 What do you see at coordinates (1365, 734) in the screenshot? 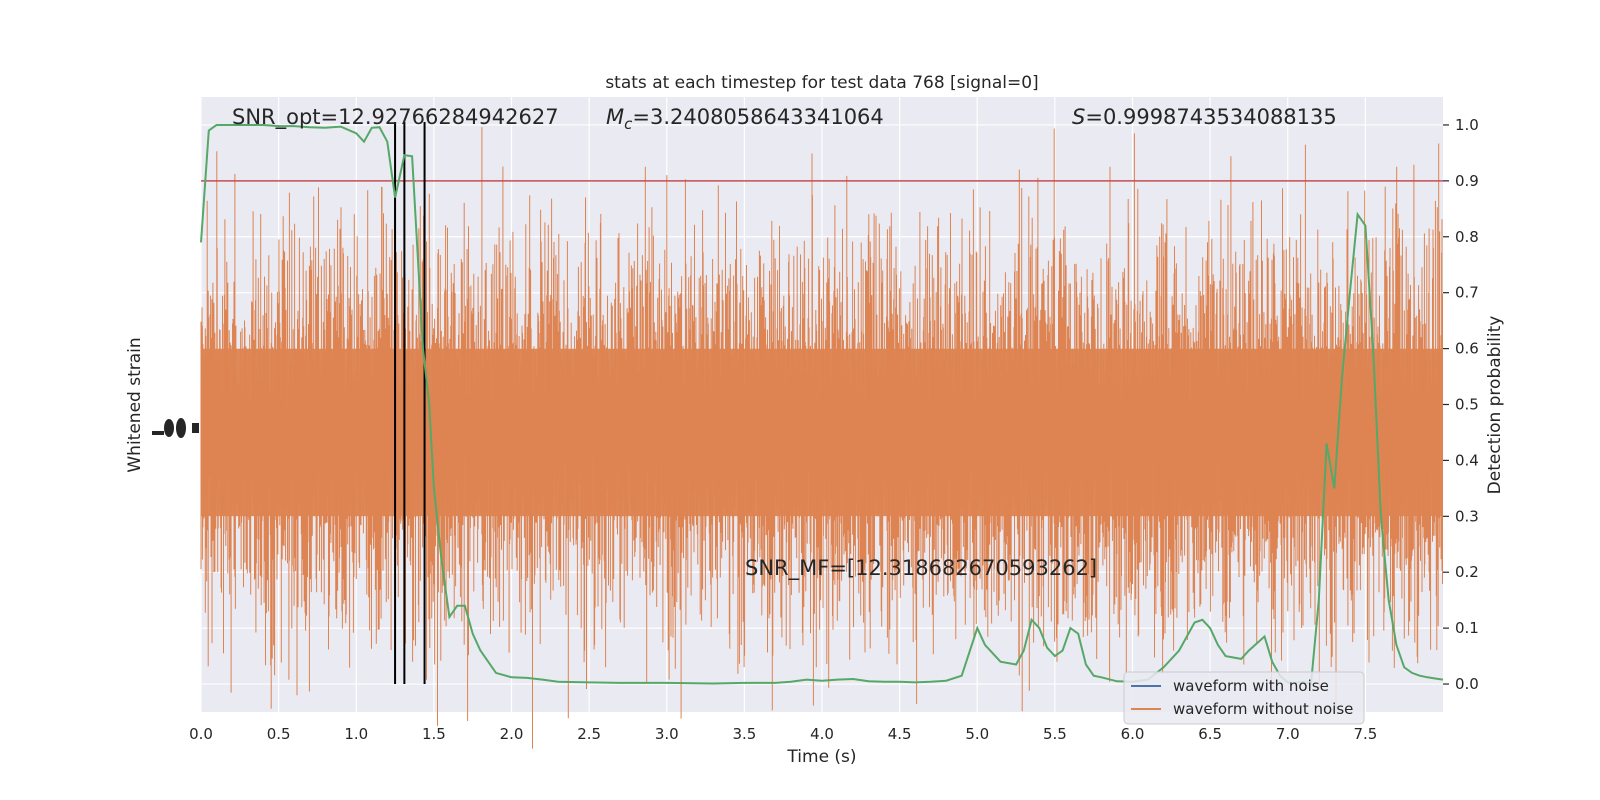
I see `x-tick-label-15: 7.5` at bounding box center [1365, 734].